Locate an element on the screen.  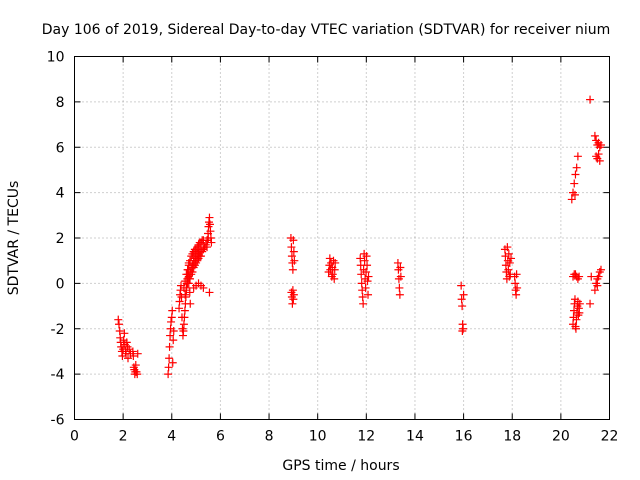
y-axis-title: SDTVAR / TECUs is located at coordinates (14, 238).